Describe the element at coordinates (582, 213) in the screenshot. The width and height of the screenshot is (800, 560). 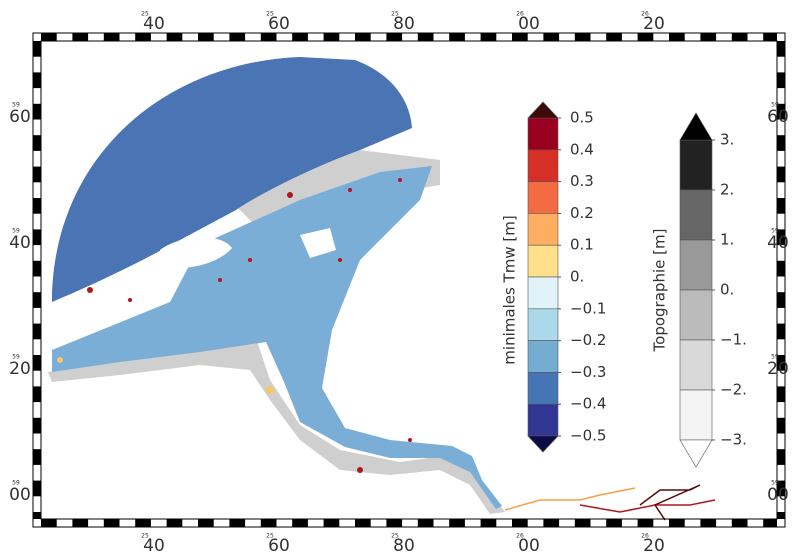
I see `colorbar-label: 0.2` at that location.